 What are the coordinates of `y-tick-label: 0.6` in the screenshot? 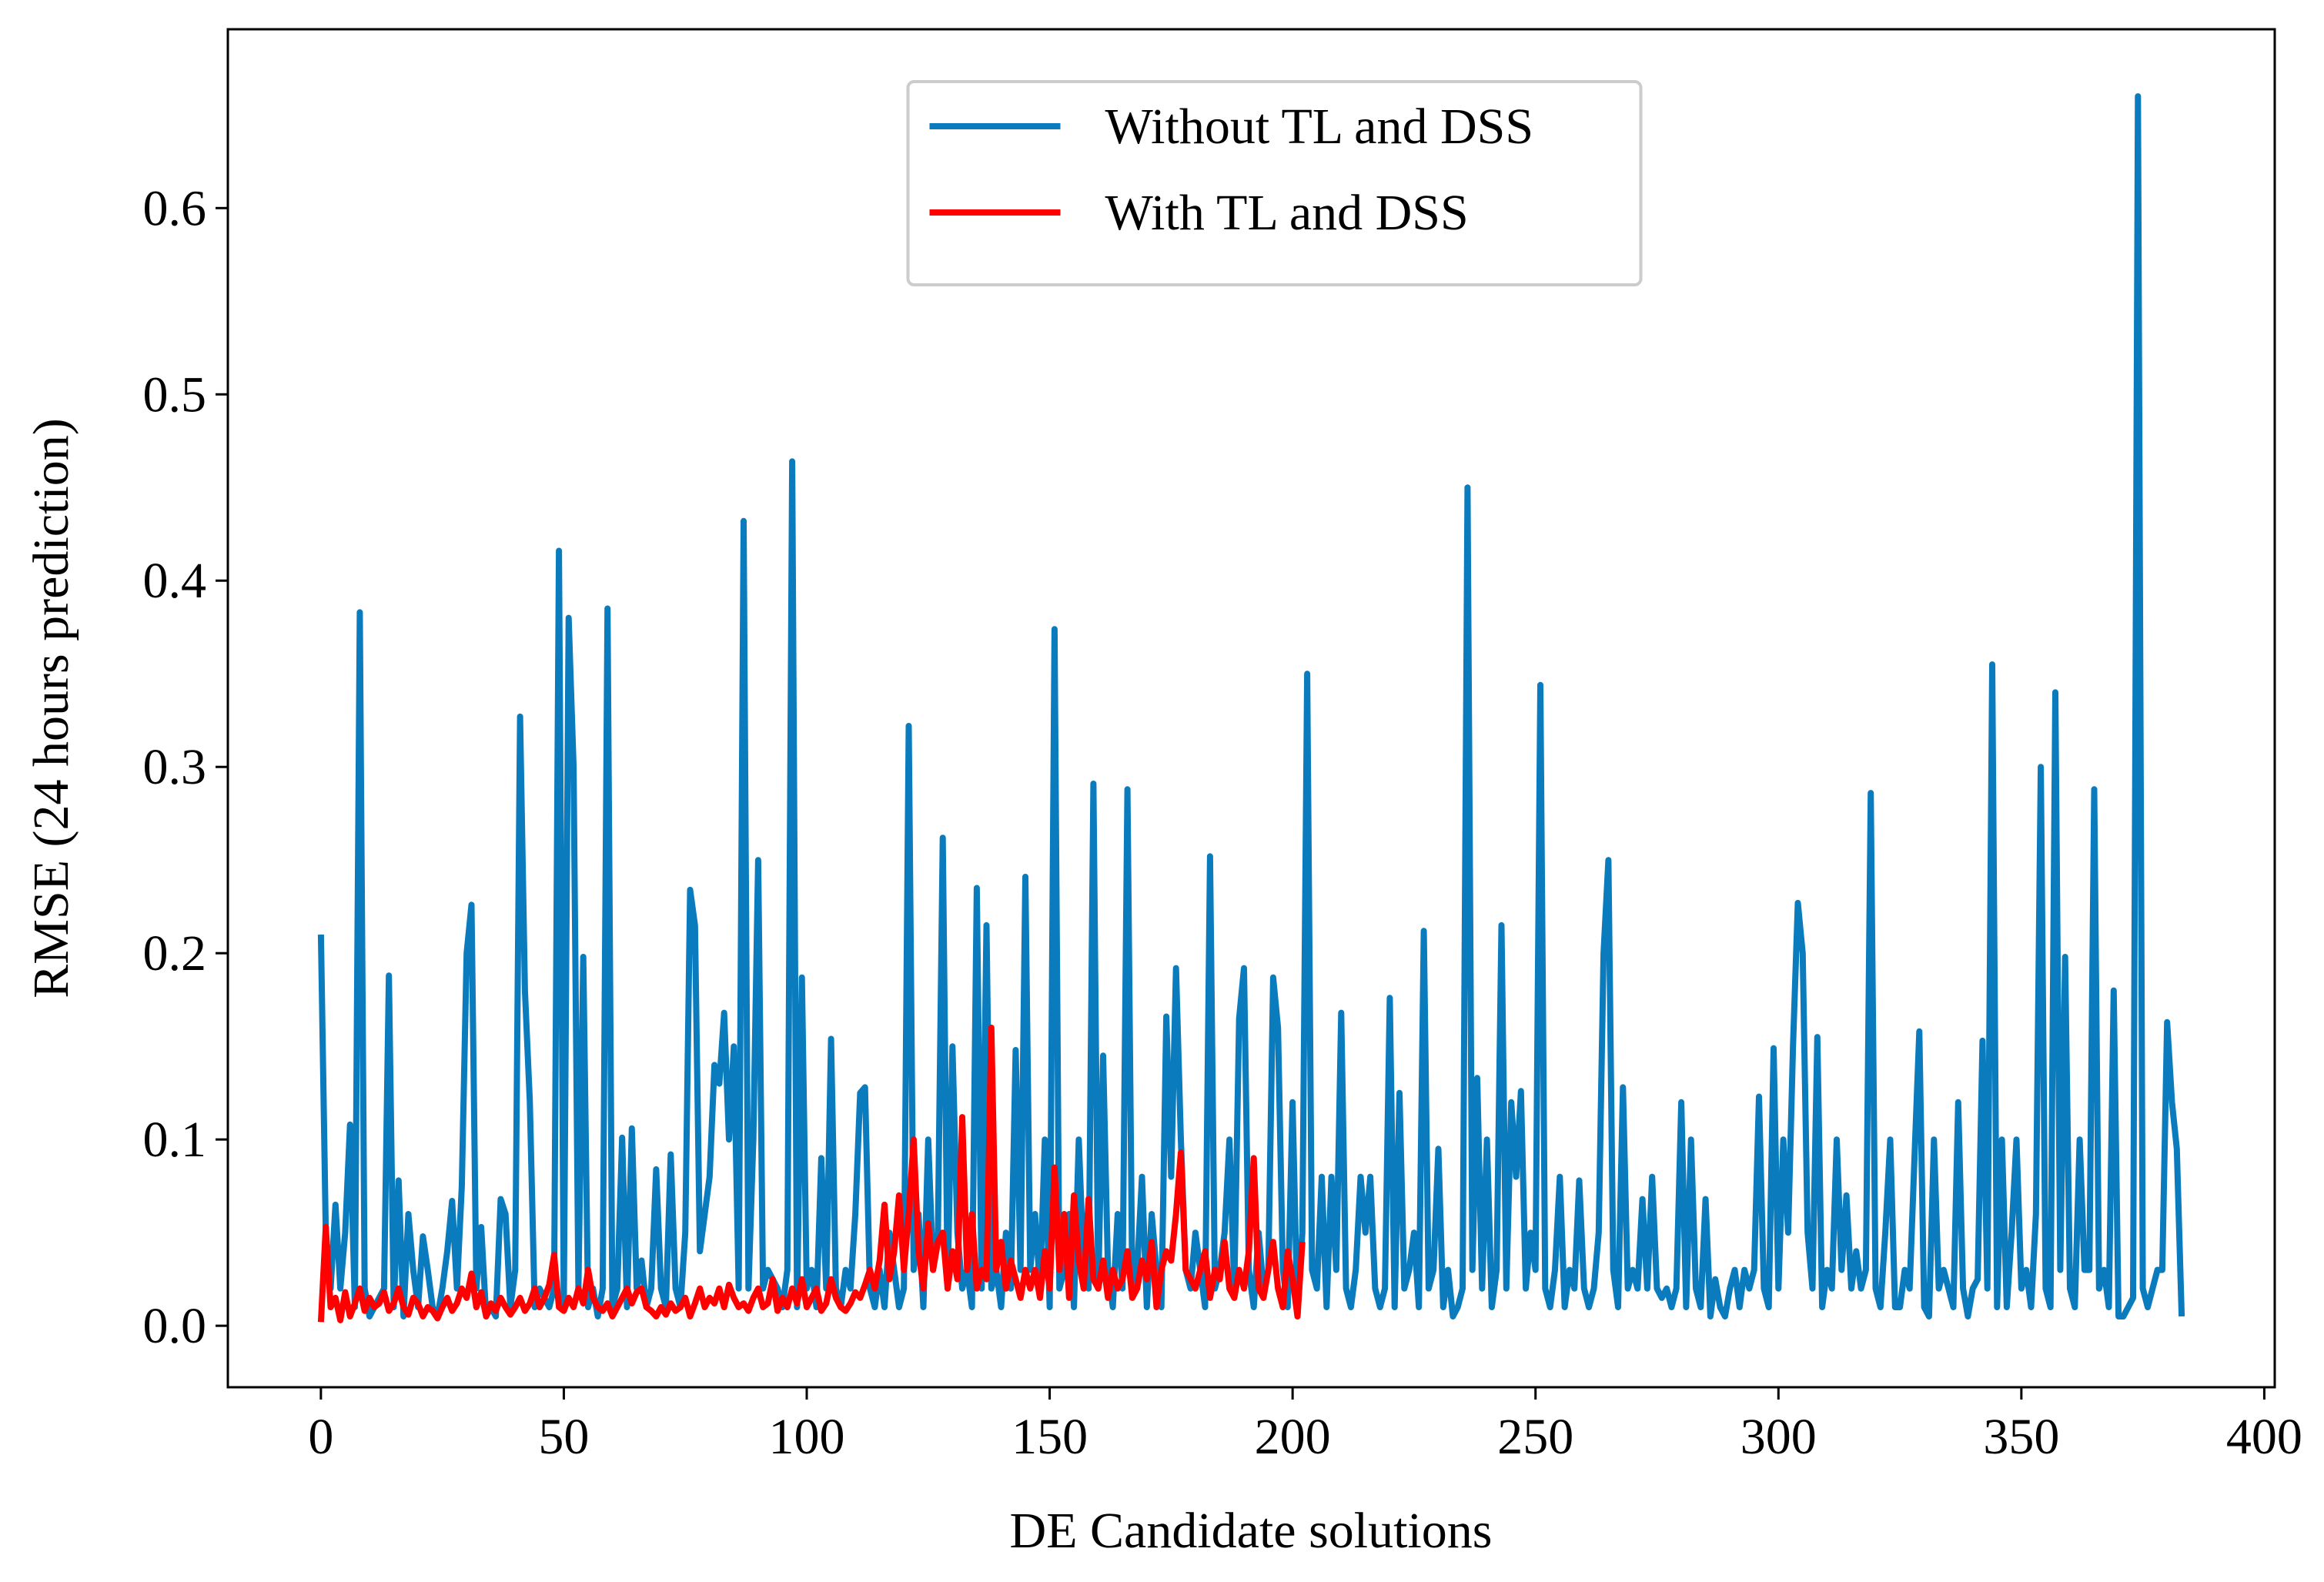 It's located at (175, 208).